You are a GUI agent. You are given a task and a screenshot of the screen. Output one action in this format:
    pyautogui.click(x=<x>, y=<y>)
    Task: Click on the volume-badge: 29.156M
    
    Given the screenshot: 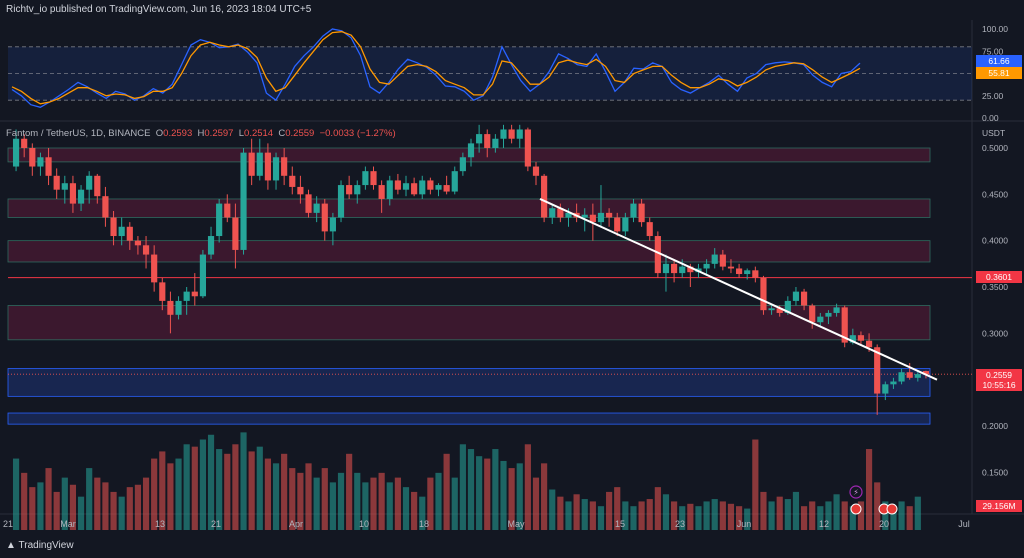 What is the action you would take?
    pyautogui.click(x=999, y=506)
    